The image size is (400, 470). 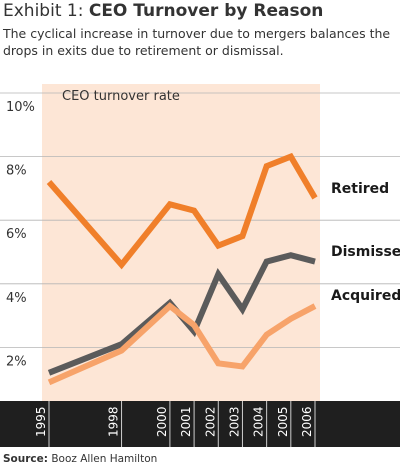 What do you see at coordinates (114, 421) in the screenshot?
I see `x-tick-label: 1998` at bounding box center [114, 421].